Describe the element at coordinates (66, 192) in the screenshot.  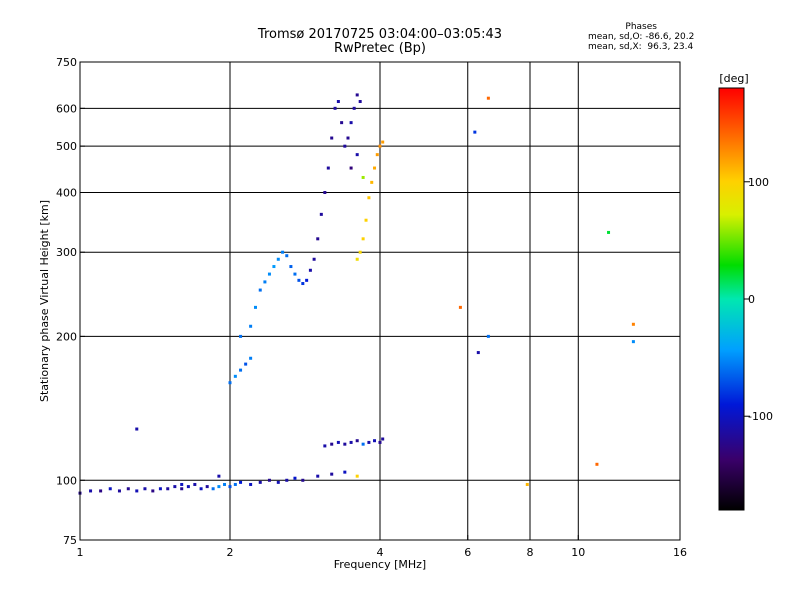
I see `y-tick-label: 400` at that location.